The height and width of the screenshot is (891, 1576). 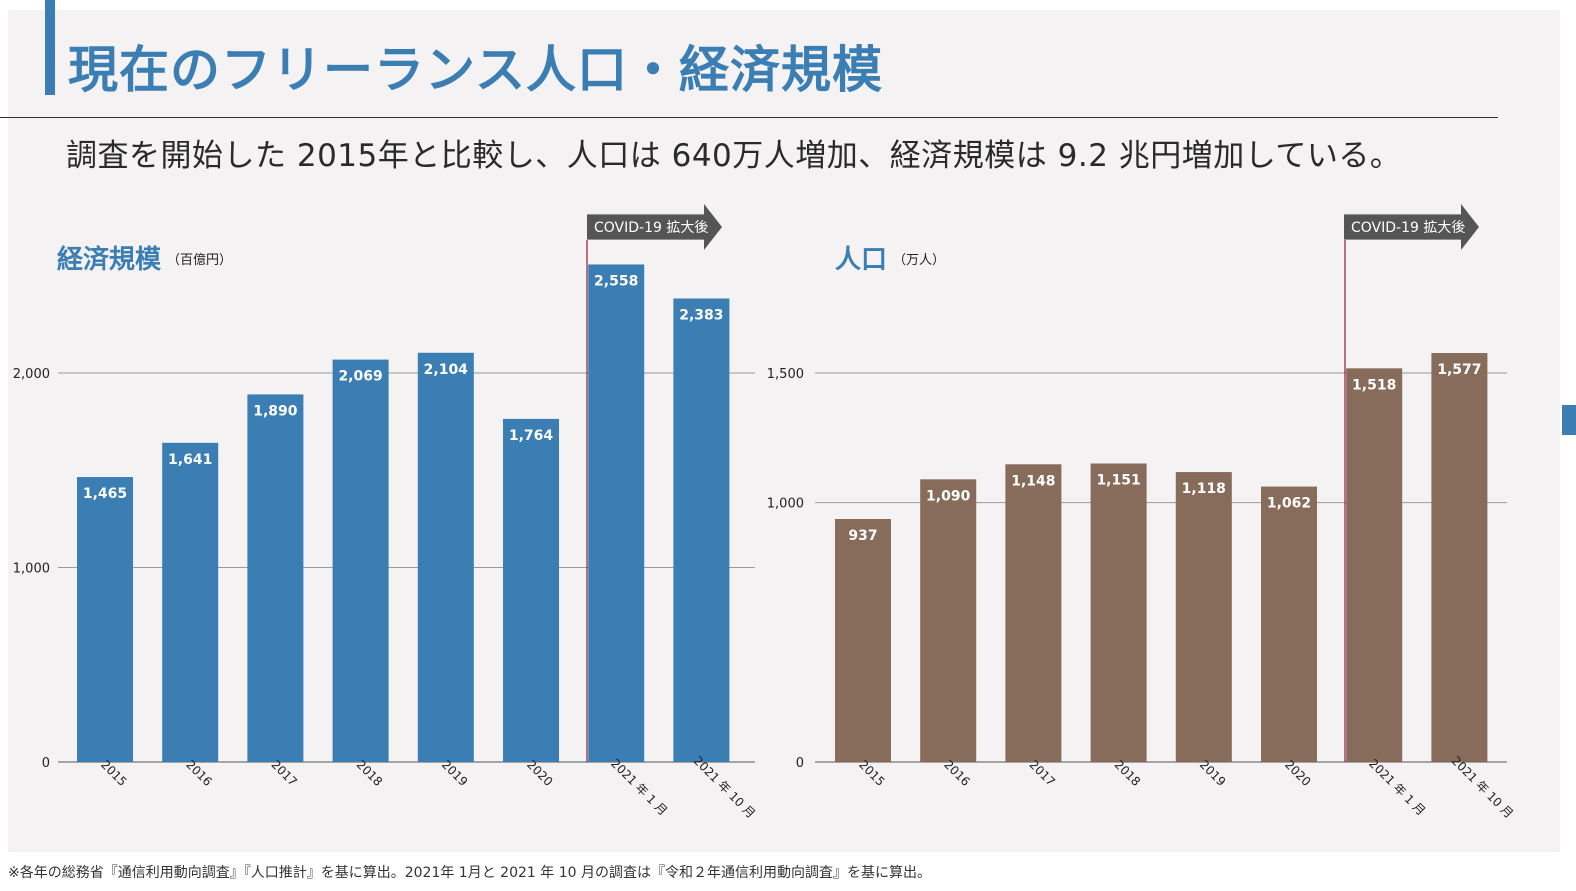 What do you see at coordinates (1397, 787) in the screenshot?
I see `x-tick-label-population-6: 2021 年 1 月` at bounding box center [1397, 787].